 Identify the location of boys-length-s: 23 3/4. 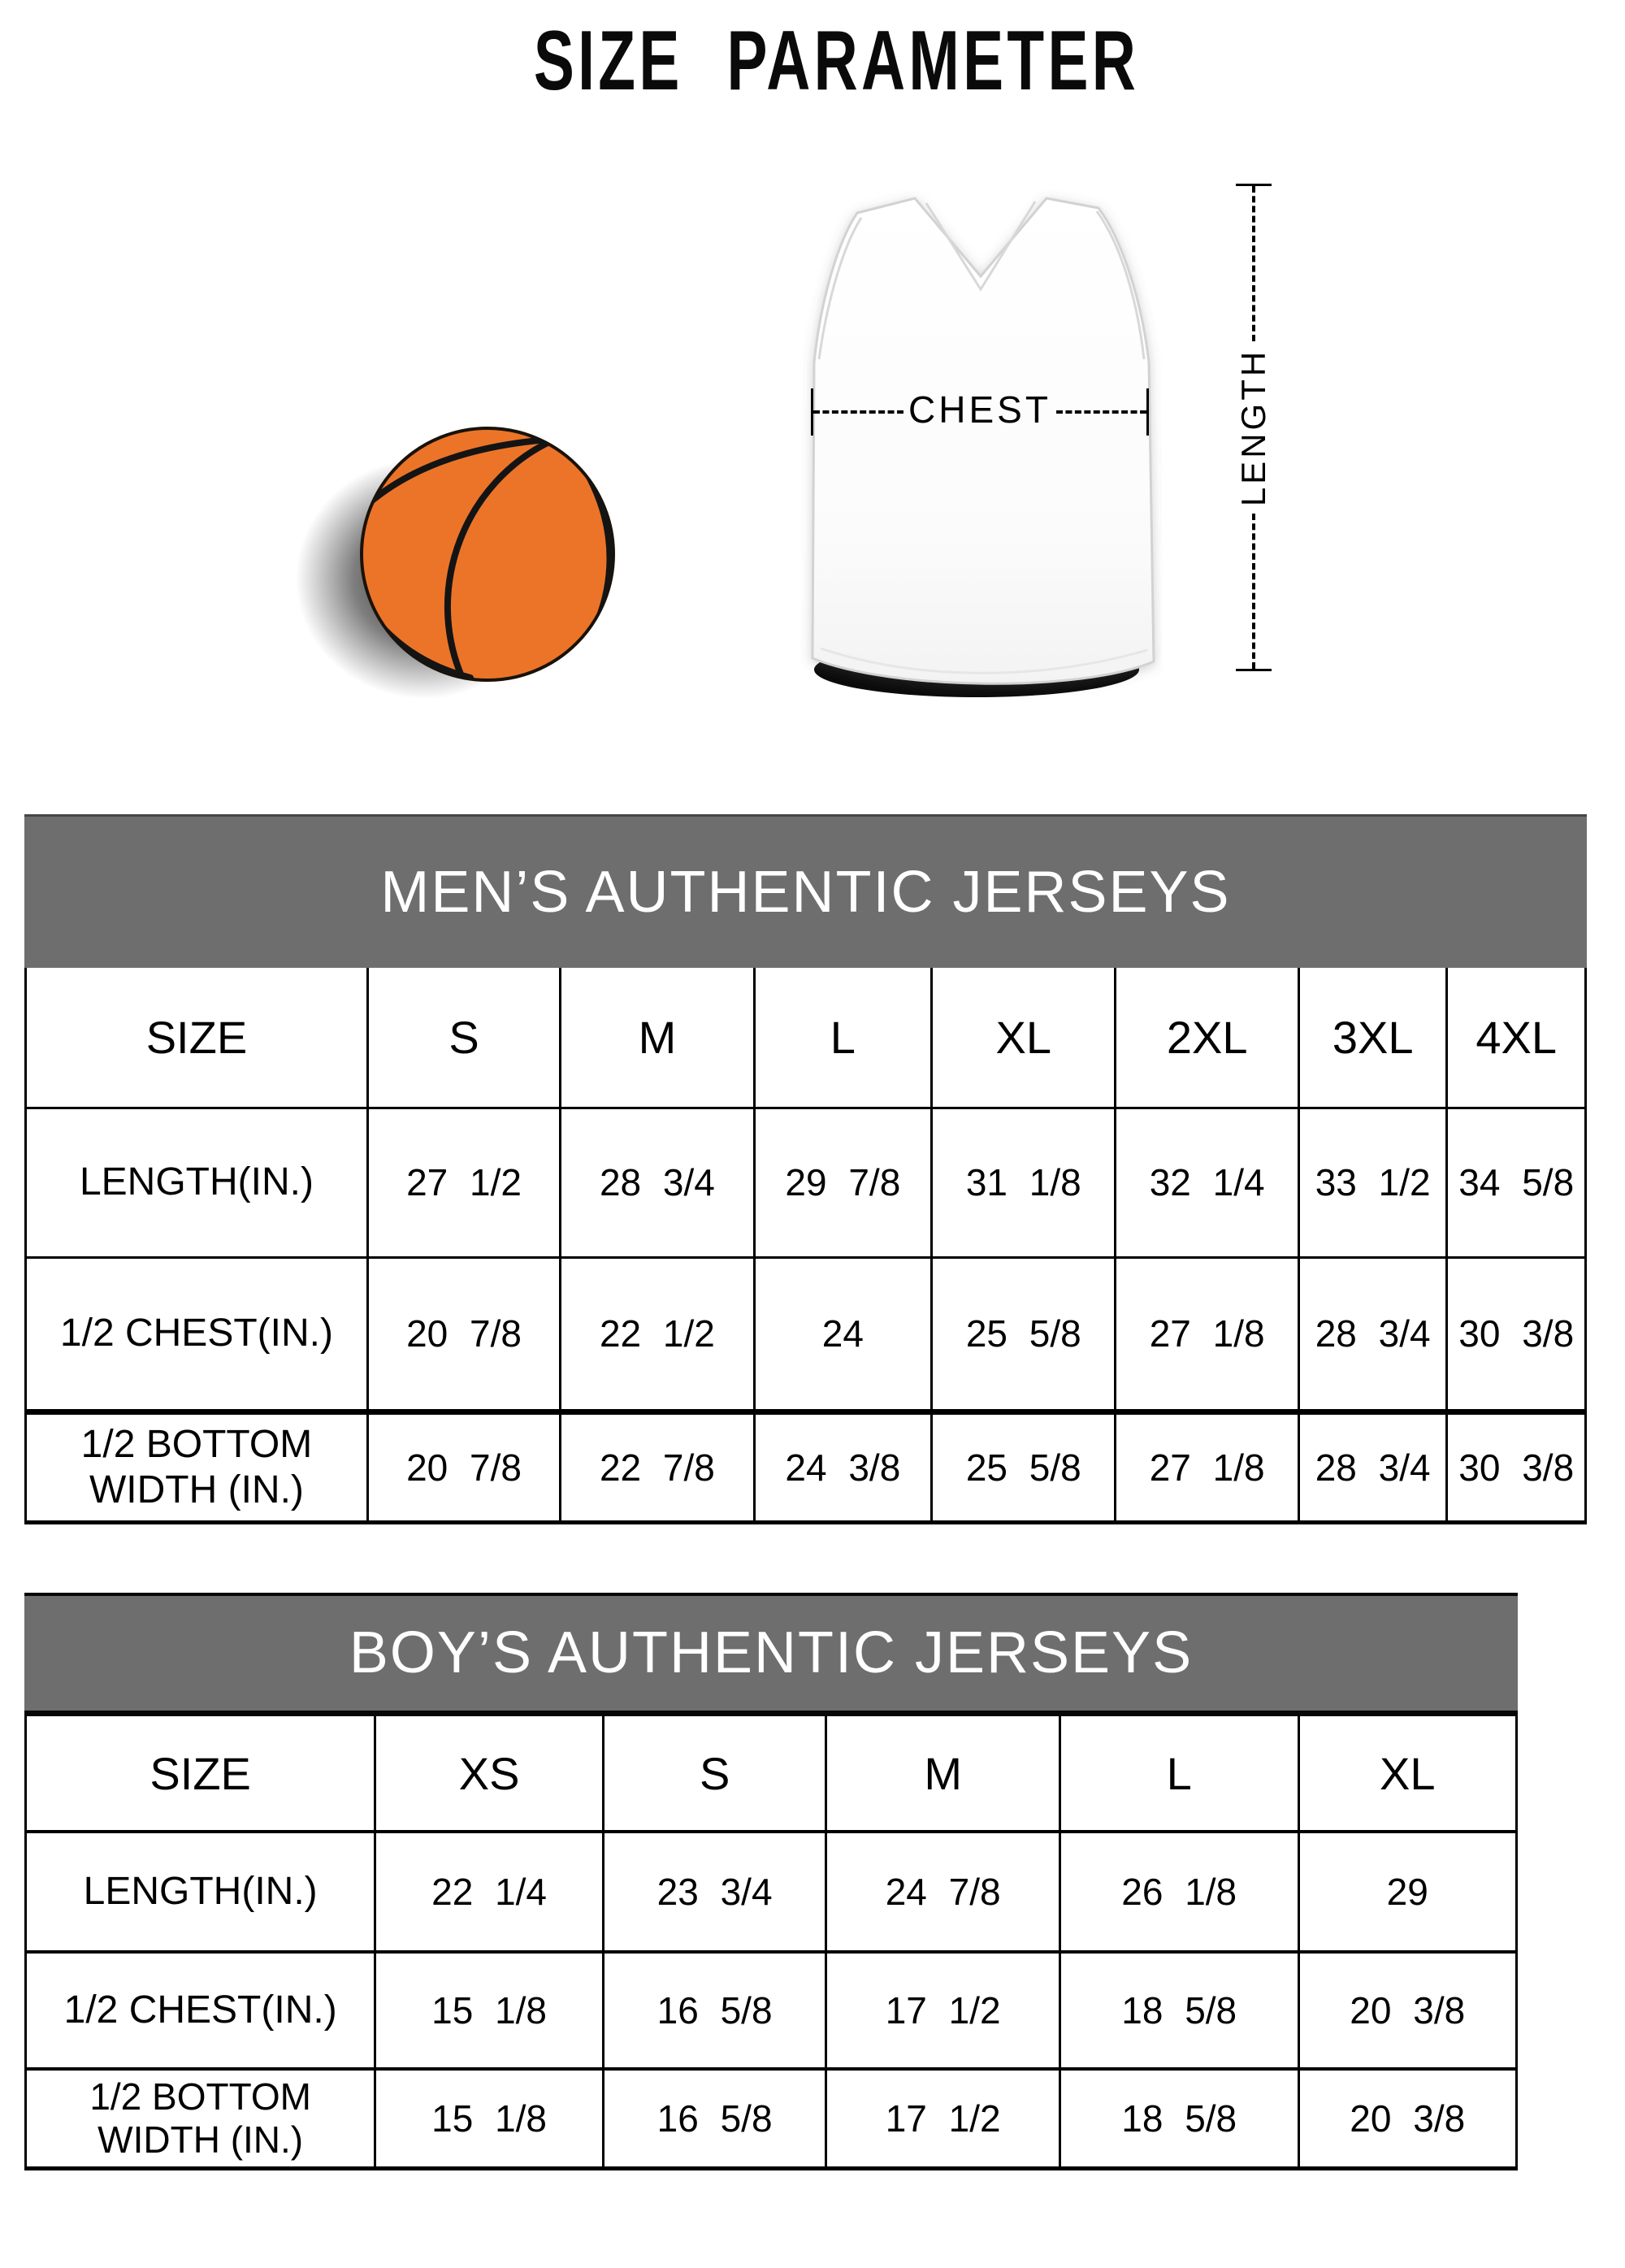
(715, 1892).